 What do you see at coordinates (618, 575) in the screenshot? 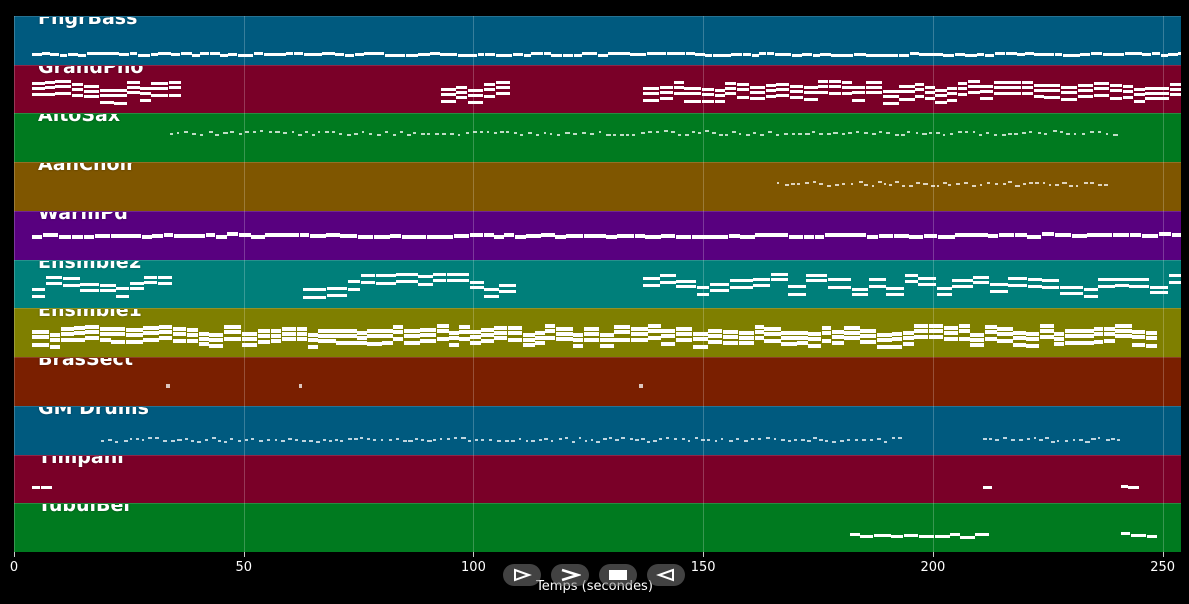
I see `stop-button` at bounding box center [618, 575].